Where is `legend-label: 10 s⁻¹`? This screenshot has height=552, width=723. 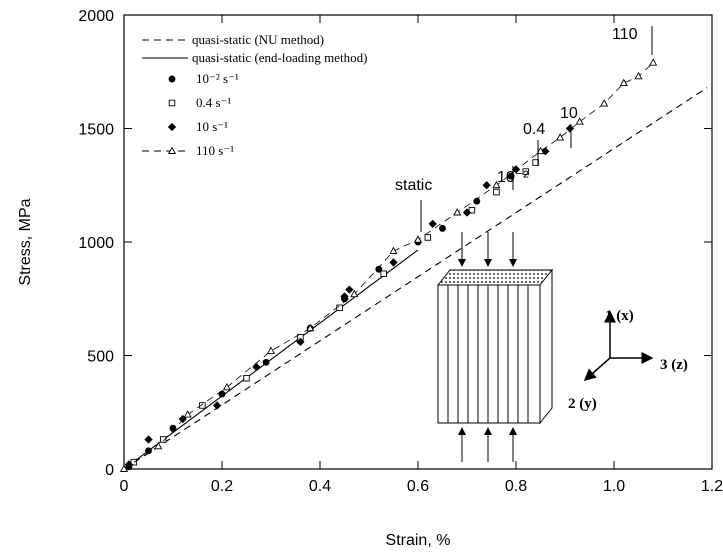
legend-label: 10 s⁻¹ is located at coordinates (212, 126).